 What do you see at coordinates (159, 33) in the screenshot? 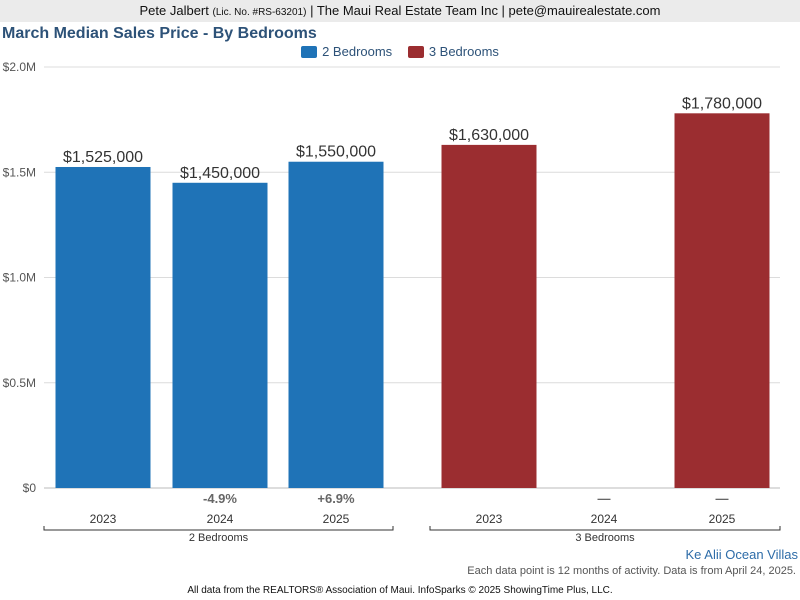
I see `chart-title: March Median Sales Price - By Bedrooms` at bounding box center [159, 33].